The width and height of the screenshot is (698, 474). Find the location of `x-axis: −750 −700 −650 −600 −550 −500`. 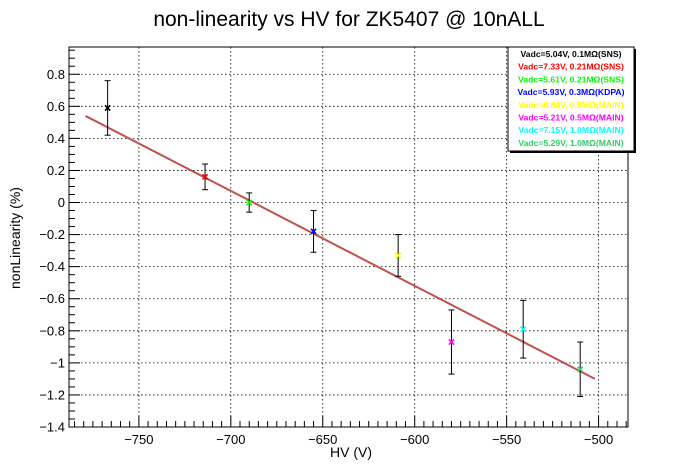

x-axis: −750 −700 −650 −600 −550 −500 is located at coordinates (350, 431).